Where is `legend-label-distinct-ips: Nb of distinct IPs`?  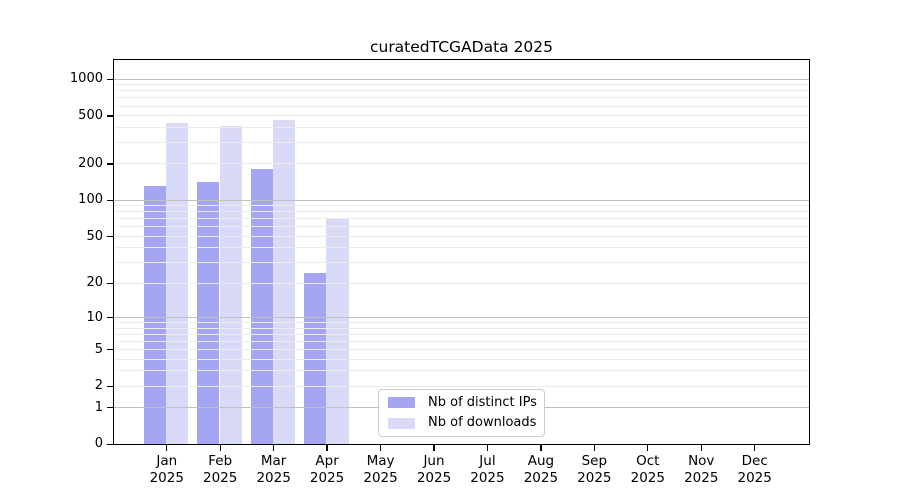 legend-label-distinct-ips: Nb of distinct IPs is located at coordinates (482, 402).